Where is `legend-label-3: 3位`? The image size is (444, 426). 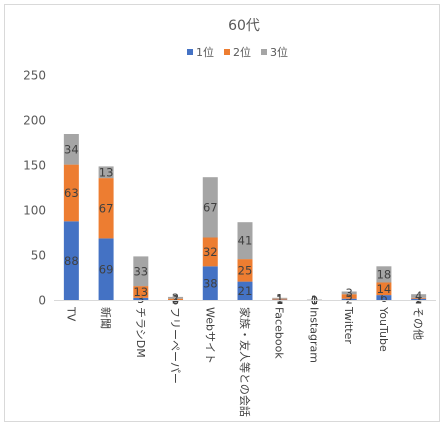
legend-label-3: 3位 is located at coordinates (279, 52).